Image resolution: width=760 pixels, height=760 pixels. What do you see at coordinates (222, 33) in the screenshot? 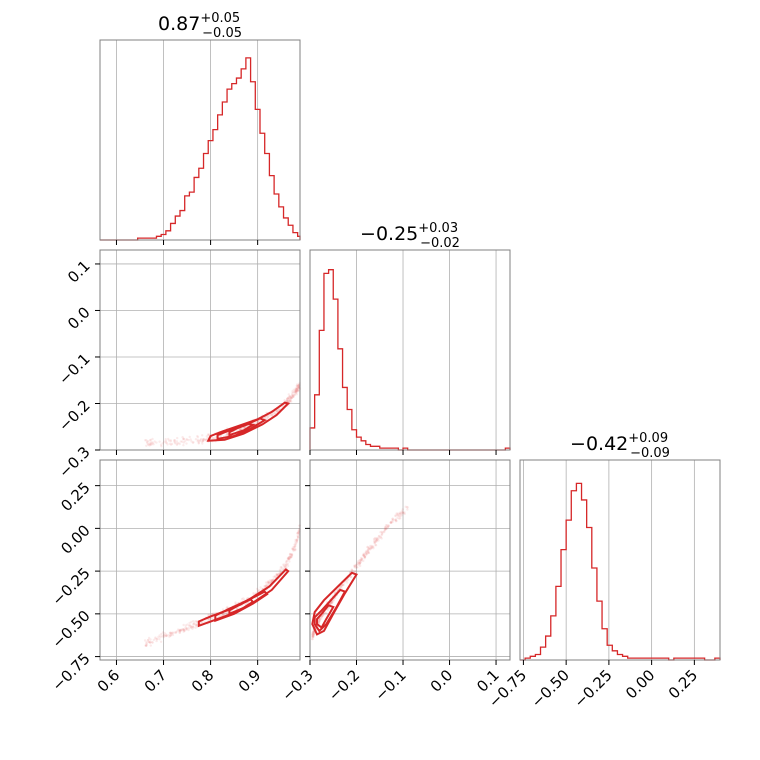
I see `hist-0-title-minus: −0.05` at bounding box center [222, 33].